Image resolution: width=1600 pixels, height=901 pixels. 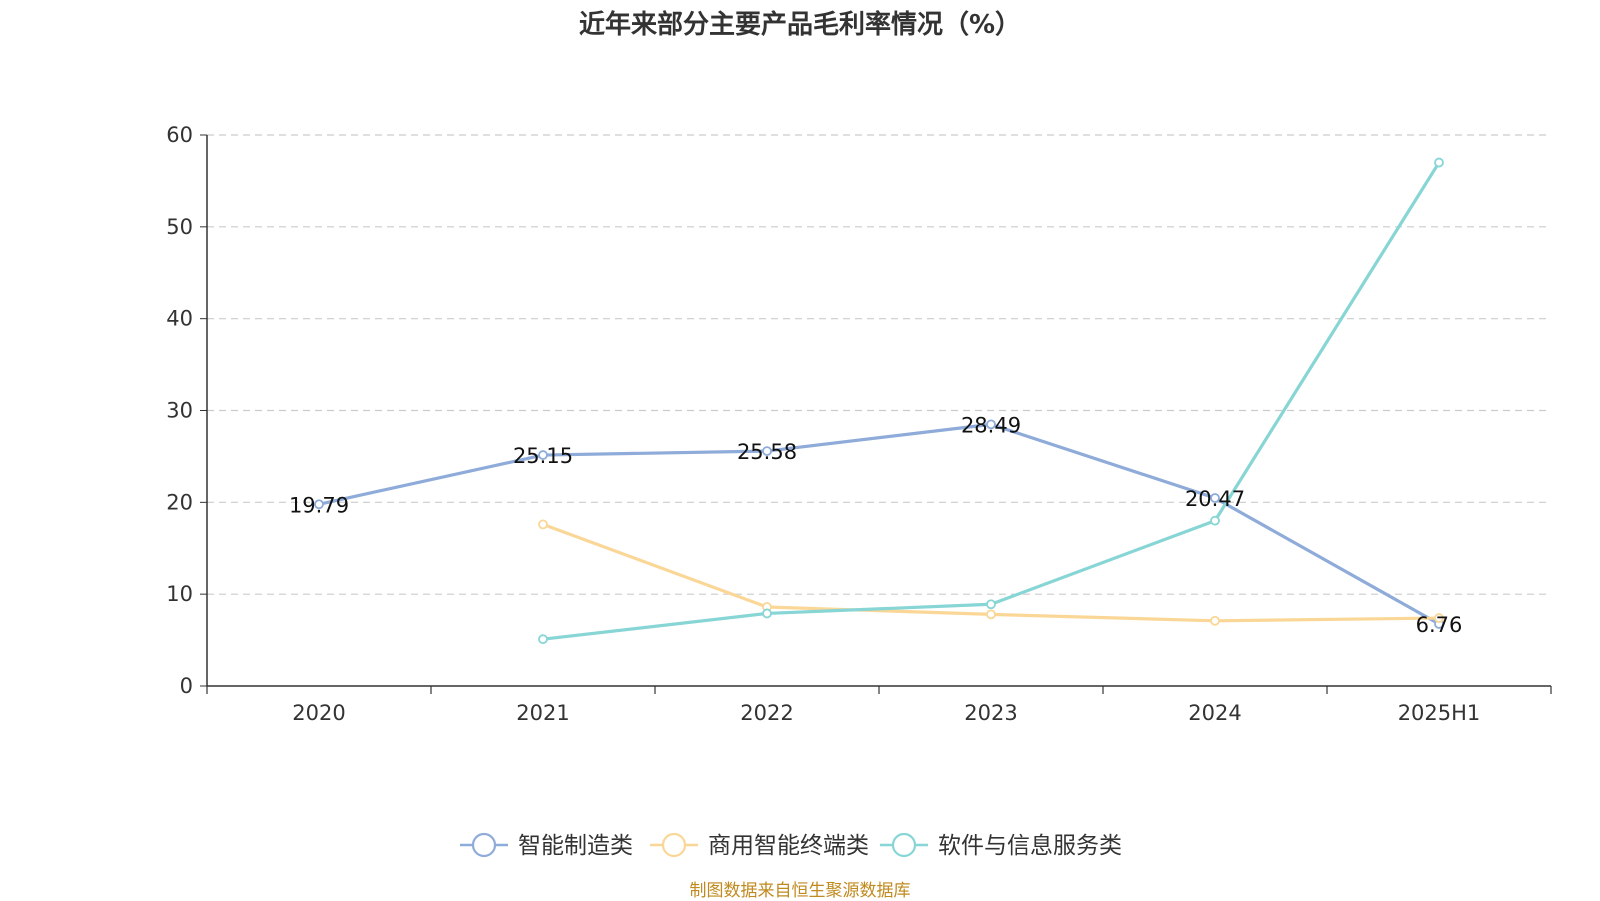 I want to click on y-tick-label: 60, so click(x=179, y=135).